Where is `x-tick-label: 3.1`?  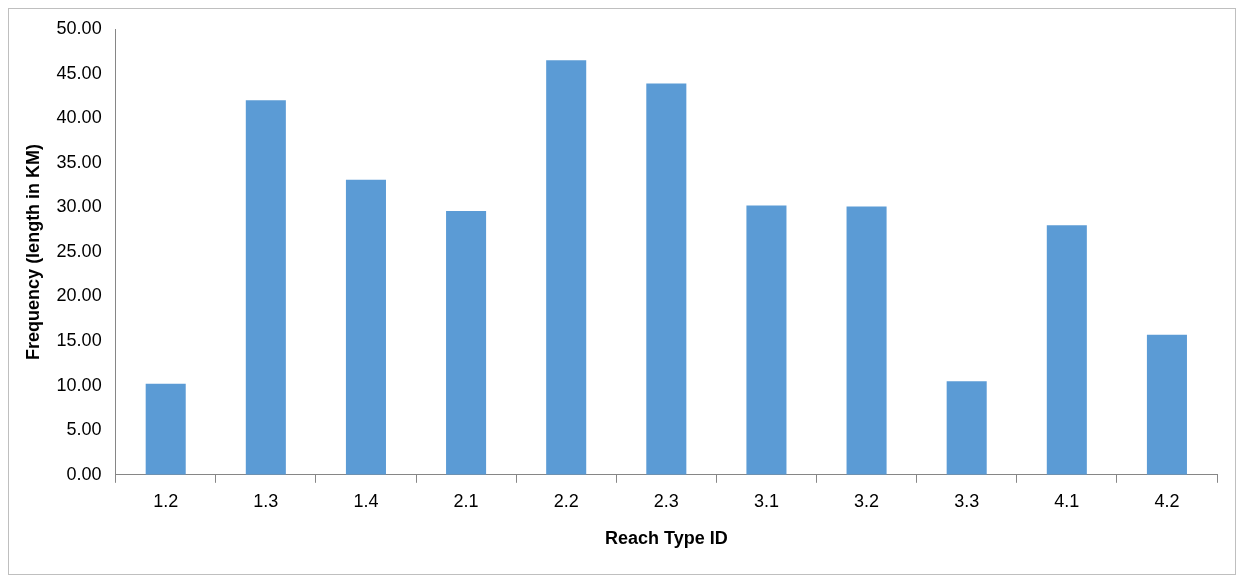
x-tick-label: 3.1 is located at coordinates (766, 500).